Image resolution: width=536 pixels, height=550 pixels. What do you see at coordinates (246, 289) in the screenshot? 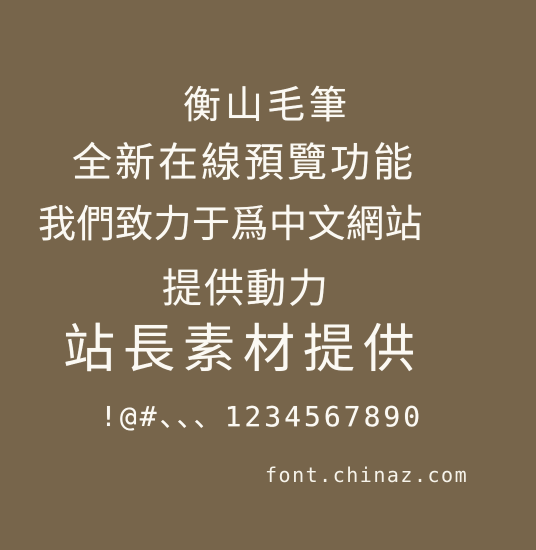
I see `preview-line-power: 提供動力` at bounding box center [246, 289].